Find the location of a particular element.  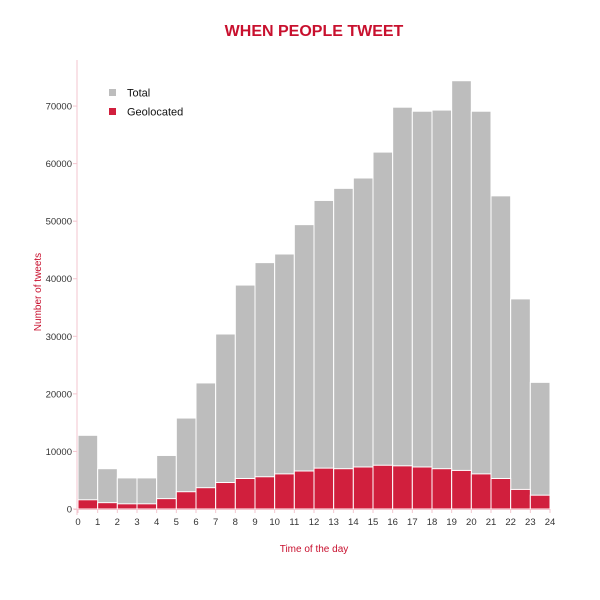

y-tick-label-0: 0 is located at coordinates (69, 510).